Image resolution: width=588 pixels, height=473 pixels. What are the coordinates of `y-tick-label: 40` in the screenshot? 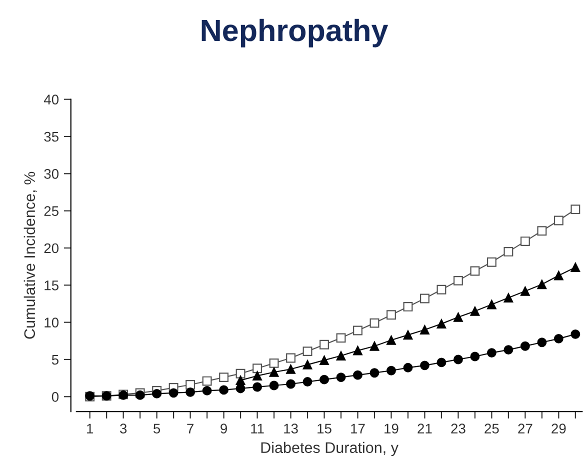 It's located at (51, 99).